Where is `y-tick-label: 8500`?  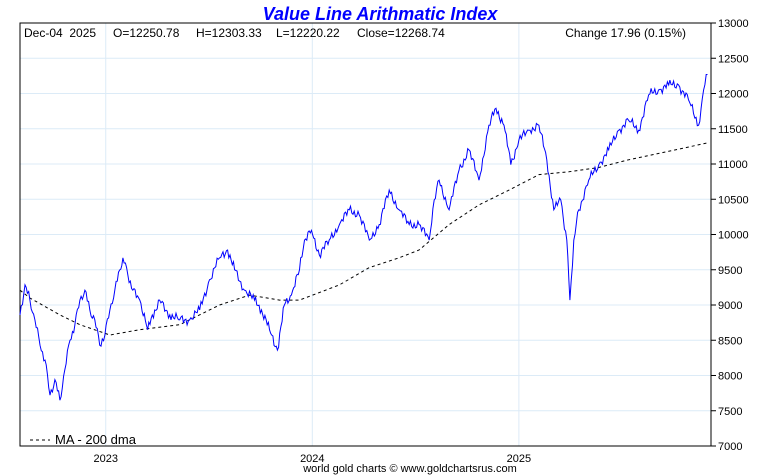 y-tick-label: 8500 is located at coordinates (730, 341).